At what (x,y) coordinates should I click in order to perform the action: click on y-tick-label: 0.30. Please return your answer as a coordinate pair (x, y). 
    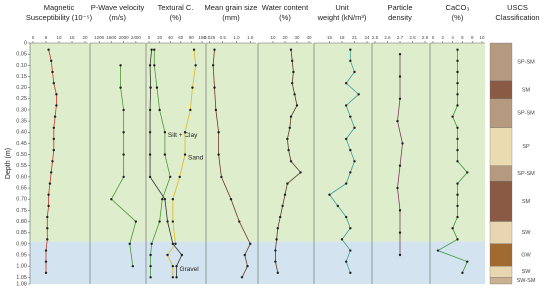
    Looking at the image, I should click on (21, 110).